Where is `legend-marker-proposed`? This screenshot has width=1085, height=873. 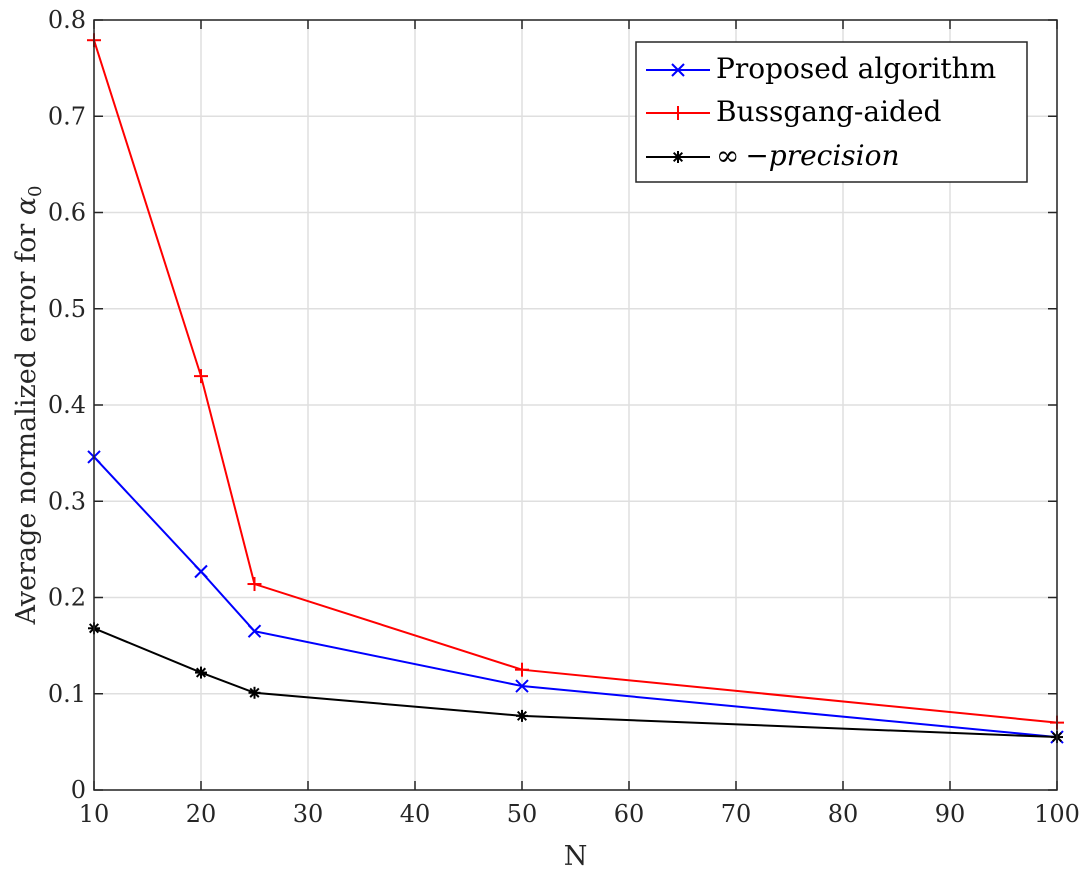 legend-marker-proposed is located at coordinates (678, 70).